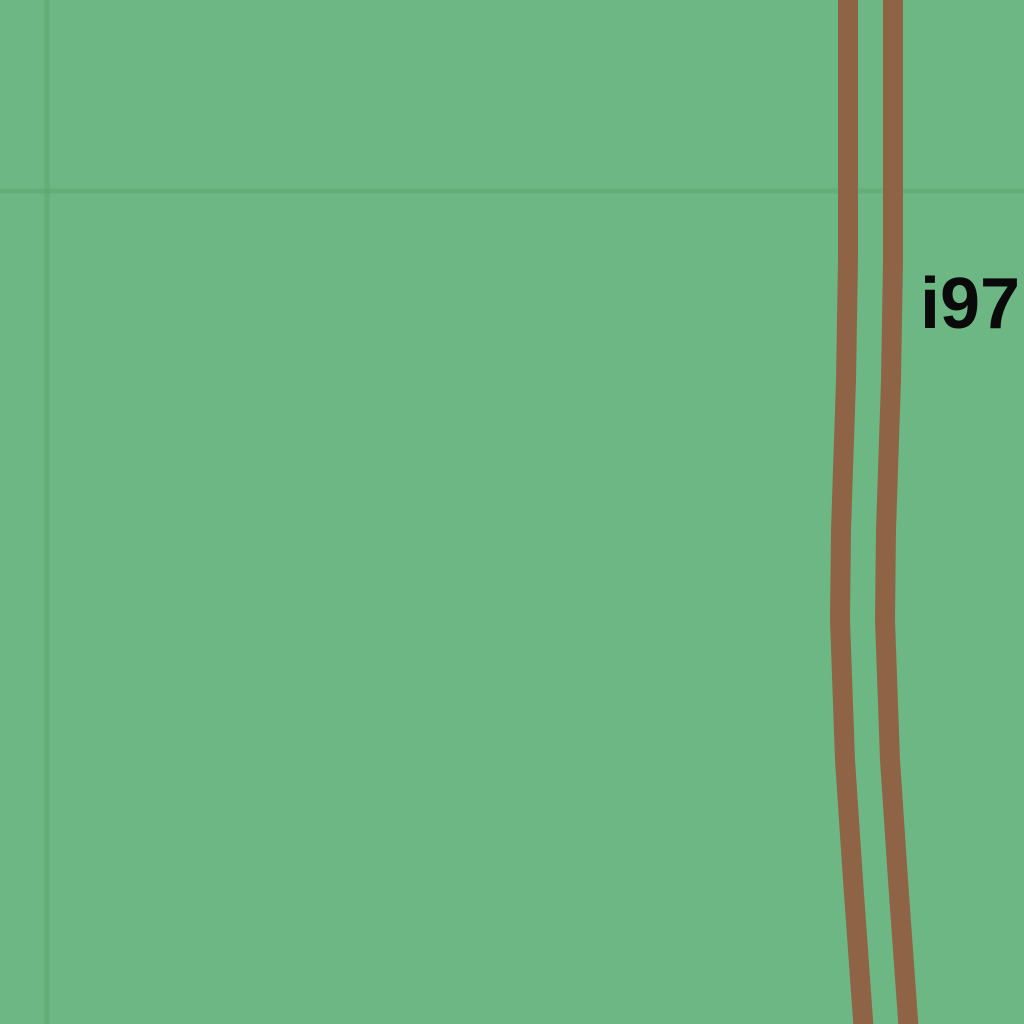  Describe the element at coordinates (970, 304) in the screenshot. I see `road-label: i97` at that location.